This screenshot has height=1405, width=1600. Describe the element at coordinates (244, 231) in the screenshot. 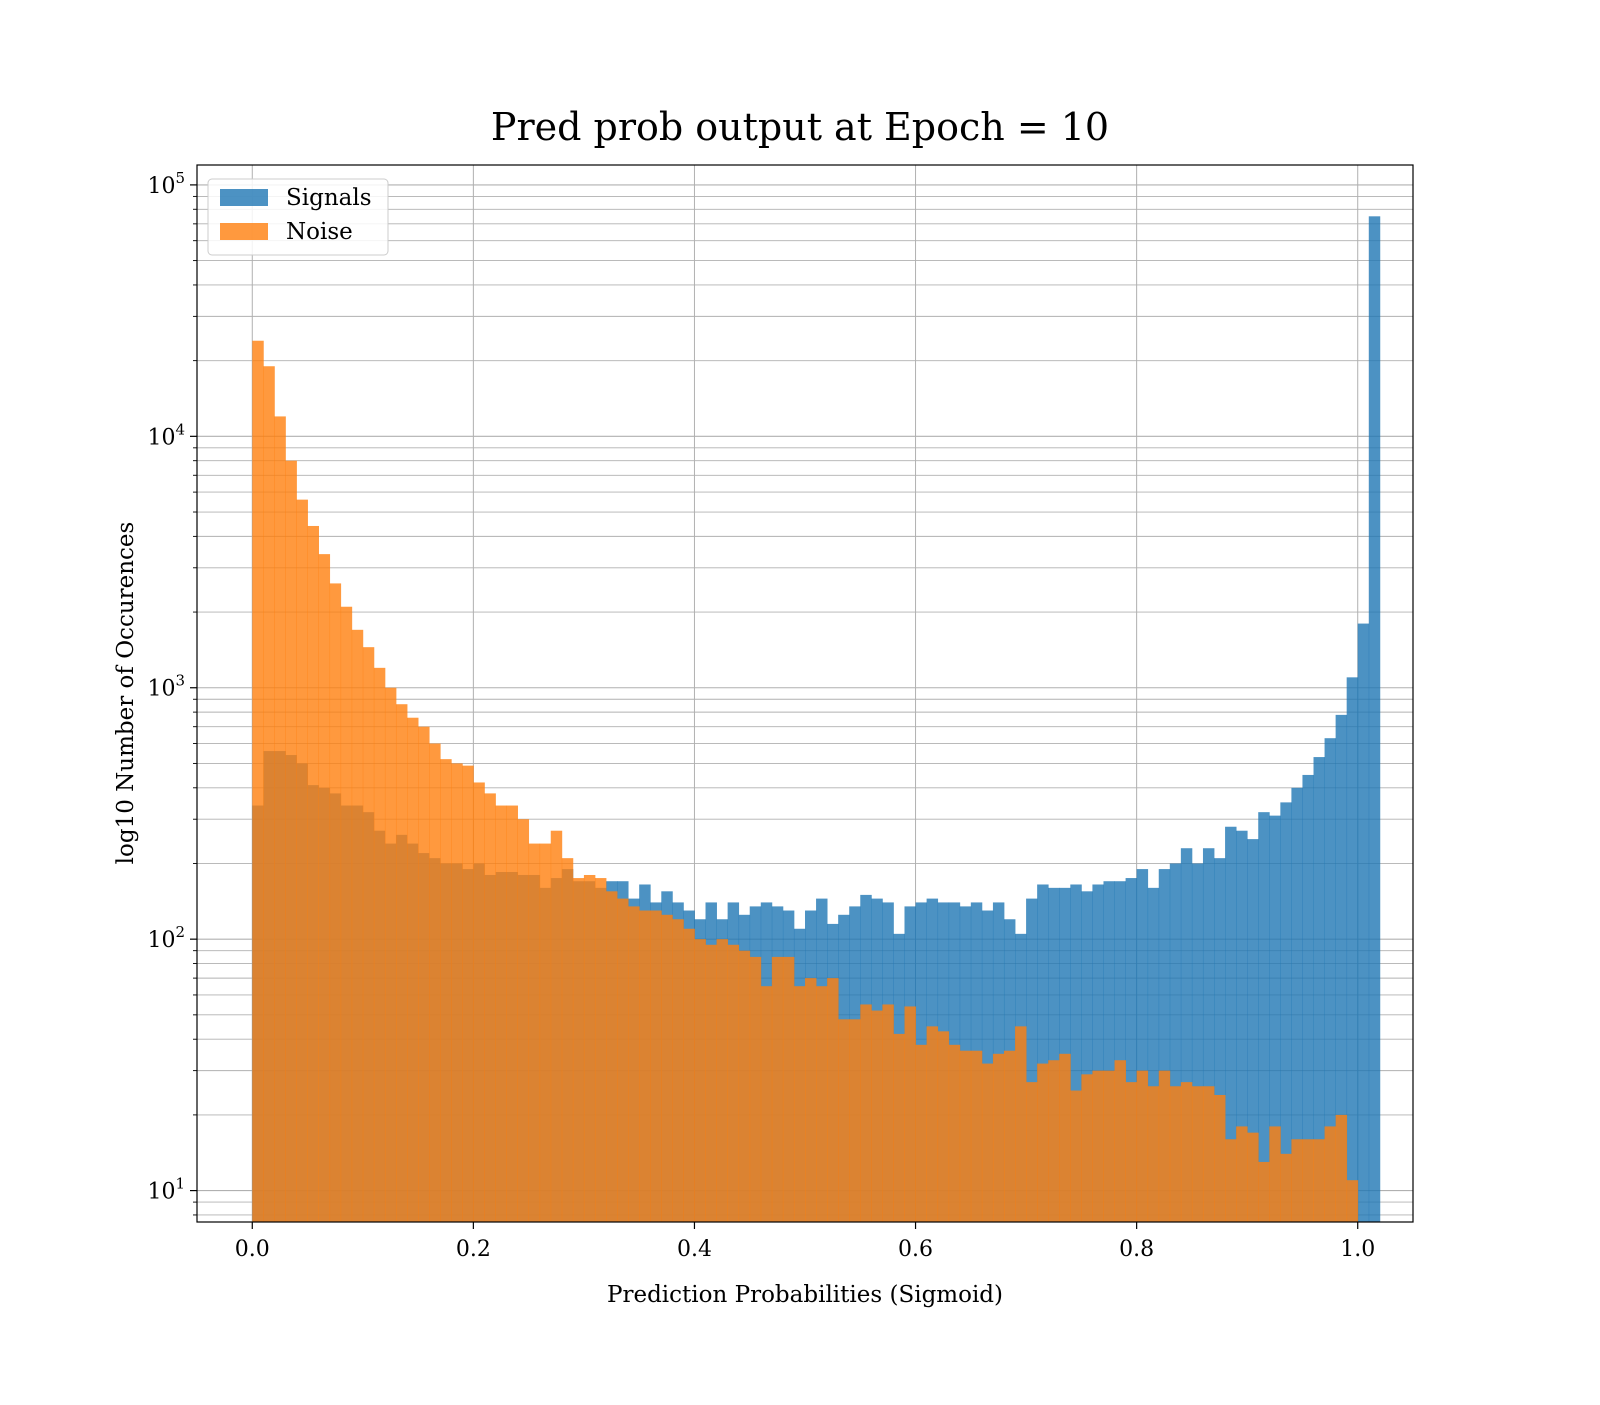

I see `legend-swatch-noise` at that location.